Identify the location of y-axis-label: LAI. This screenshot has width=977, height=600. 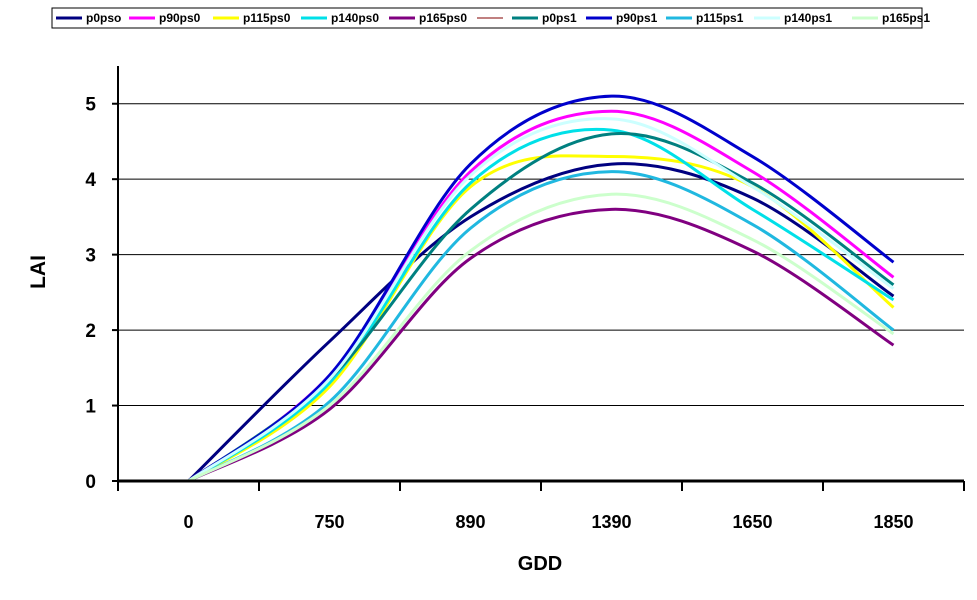
(38, 272).